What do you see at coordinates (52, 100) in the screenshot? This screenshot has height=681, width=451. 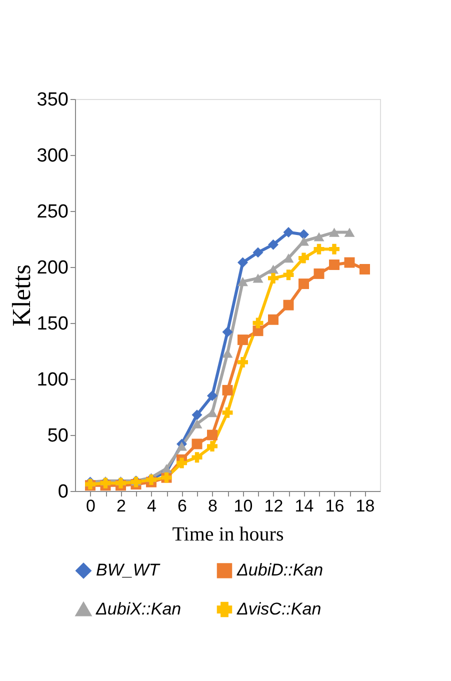 I see `y-tick-label: 350` at bounding box center [52, 100].